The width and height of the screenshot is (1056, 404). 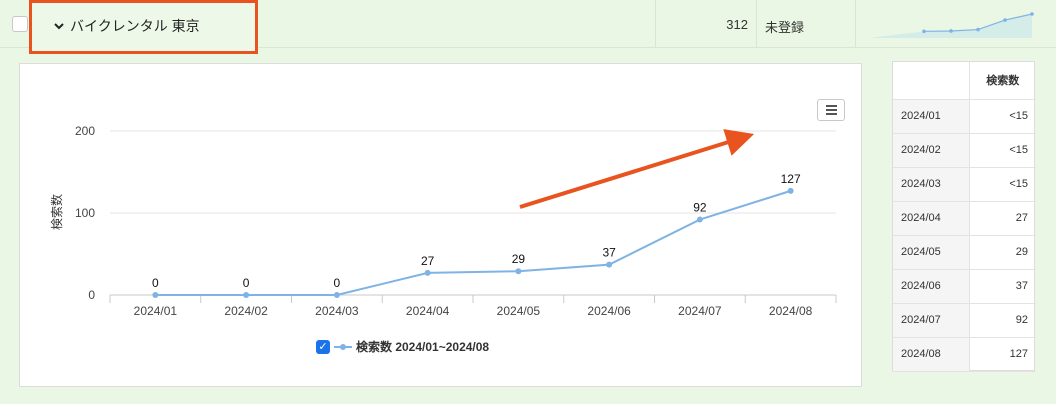 What do you see at coordinates (85, 213) in the screenshot?
I see `y-tick-label: 100` at bounding box center [85, 213].